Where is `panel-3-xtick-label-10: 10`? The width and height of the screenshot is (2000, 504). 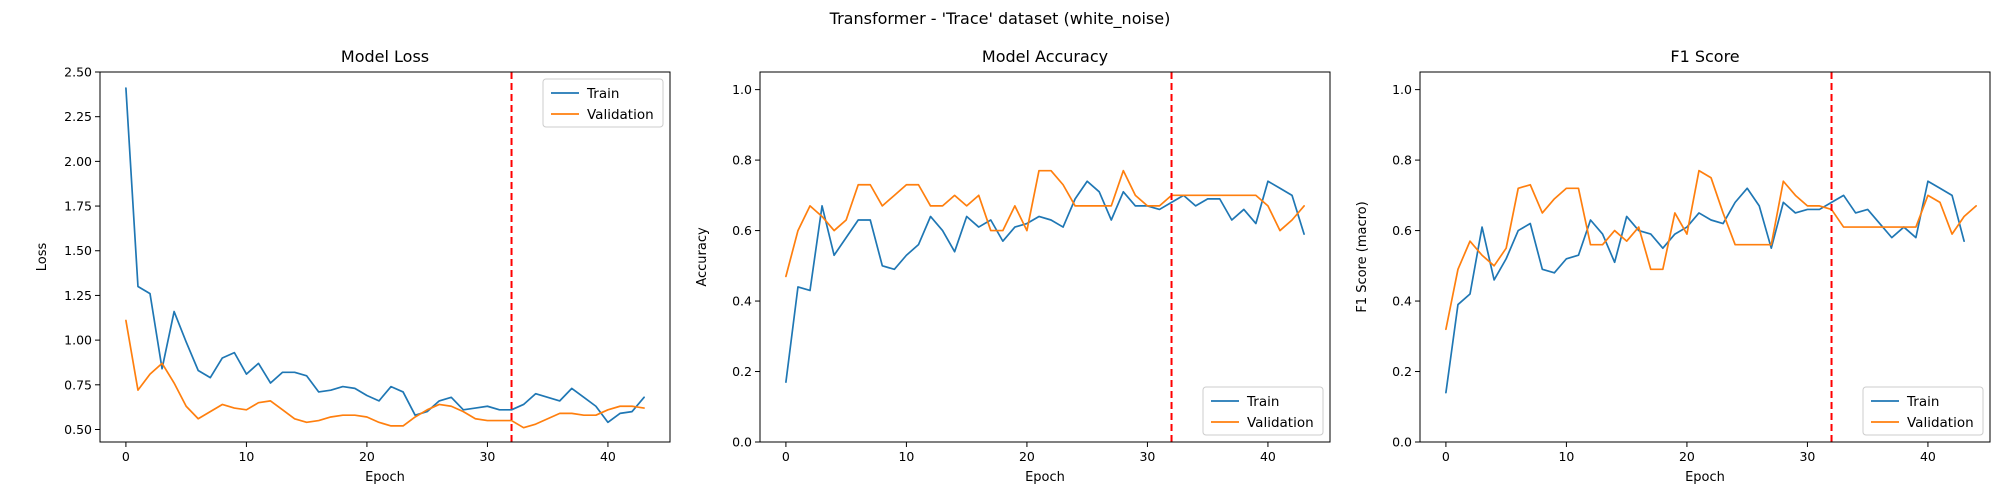
panel-3-xtick-label-10: 10 is located at coordinates (1566, 456).